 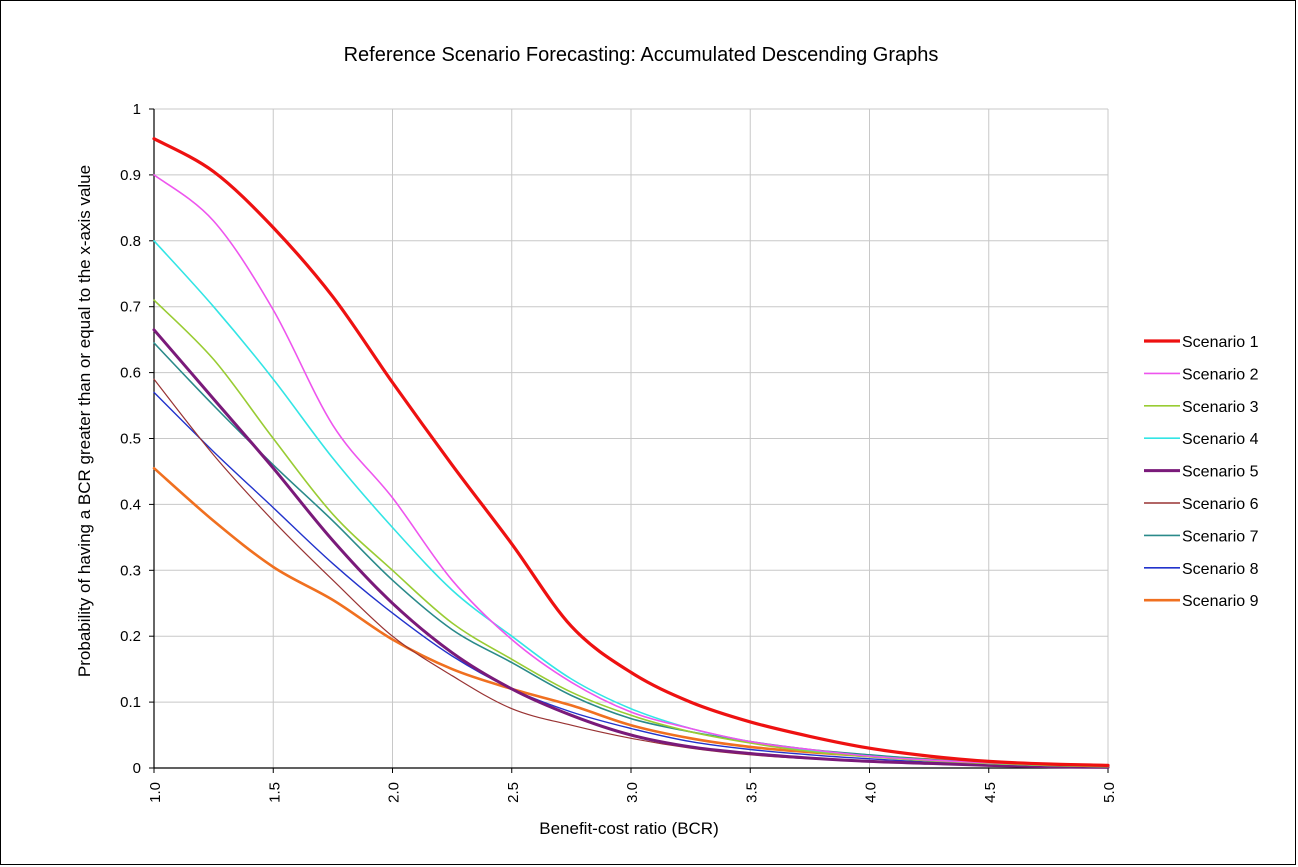 What do you see at coordinates (629, 828) in the screenshot?
I see `x-axis-title: Benefit-cost ratio (BCR)` at bounding box center [629, 828].